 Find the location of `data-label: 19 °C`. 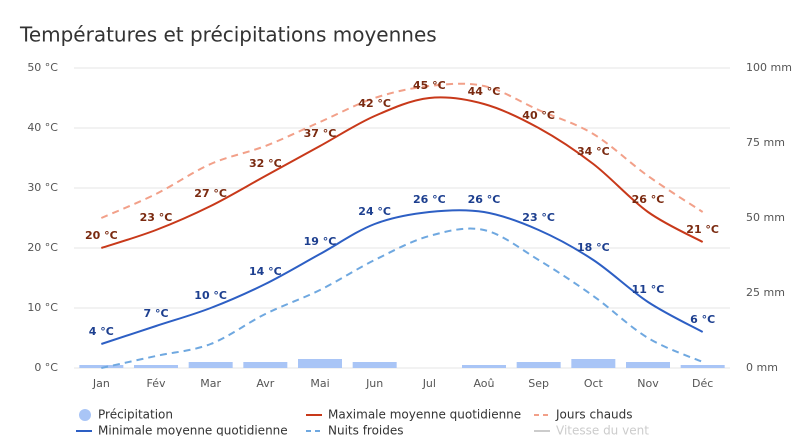

data-label: 19 °C is located at coordinates (320, 241).